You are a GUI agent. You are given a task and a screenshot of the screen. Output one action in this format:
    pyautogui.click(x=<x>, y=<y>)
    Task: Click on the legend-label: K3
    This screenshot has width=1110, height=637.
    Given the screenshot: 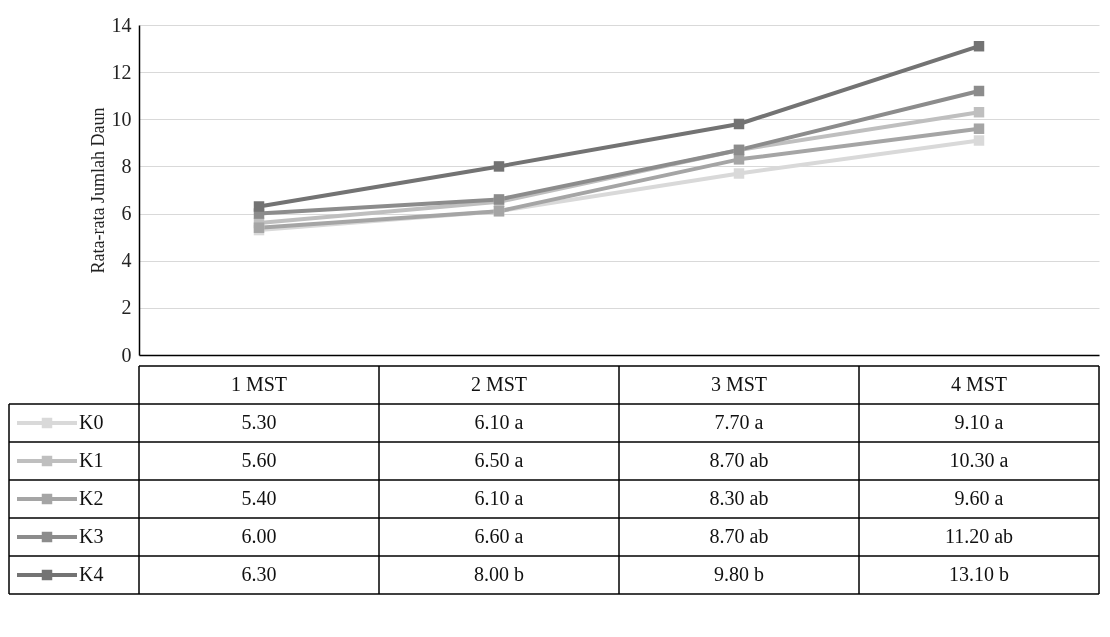 What is the action you would take?
    pyautogui.click(x=91, y=536)
    